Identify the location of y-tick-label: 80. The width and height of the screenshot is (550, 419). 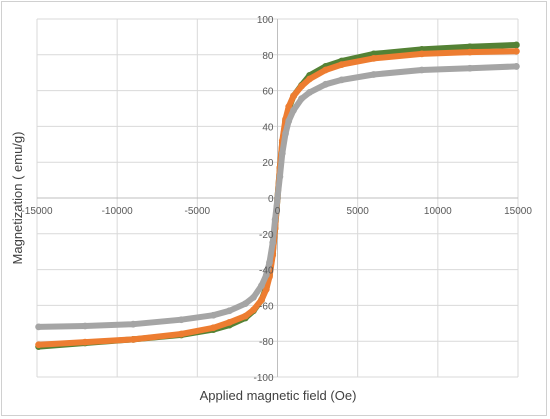
(268, 56).